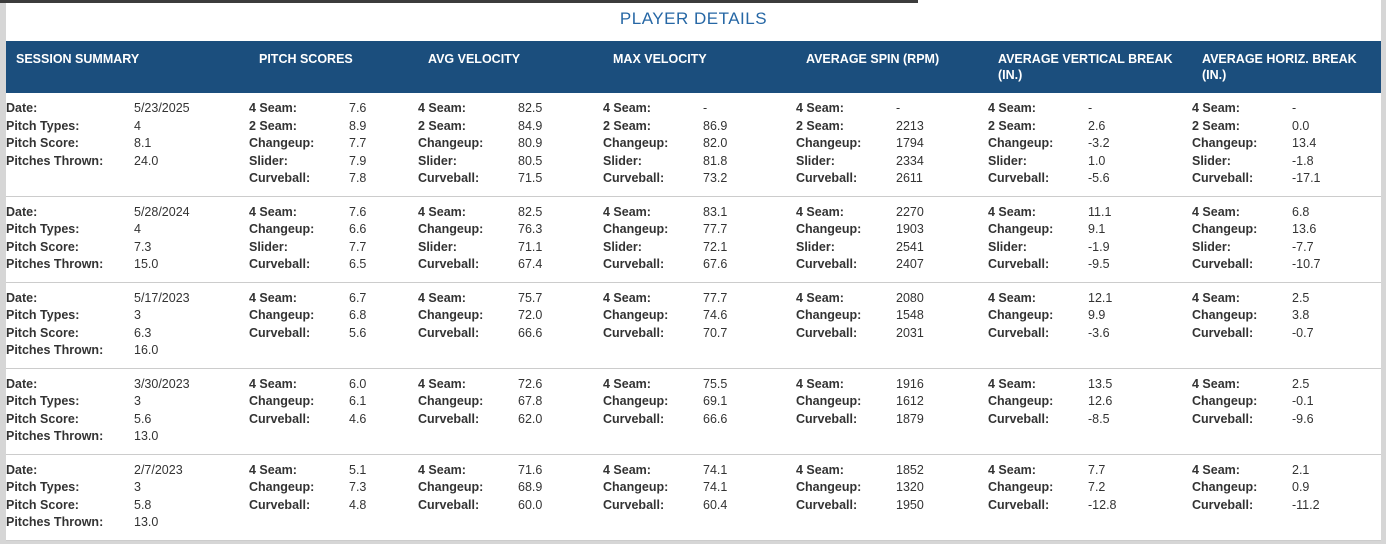  Describe the element at coordinates (699, 213) in the screenshot. I see `stat-line: 4 Seam: 83.1` at that location.